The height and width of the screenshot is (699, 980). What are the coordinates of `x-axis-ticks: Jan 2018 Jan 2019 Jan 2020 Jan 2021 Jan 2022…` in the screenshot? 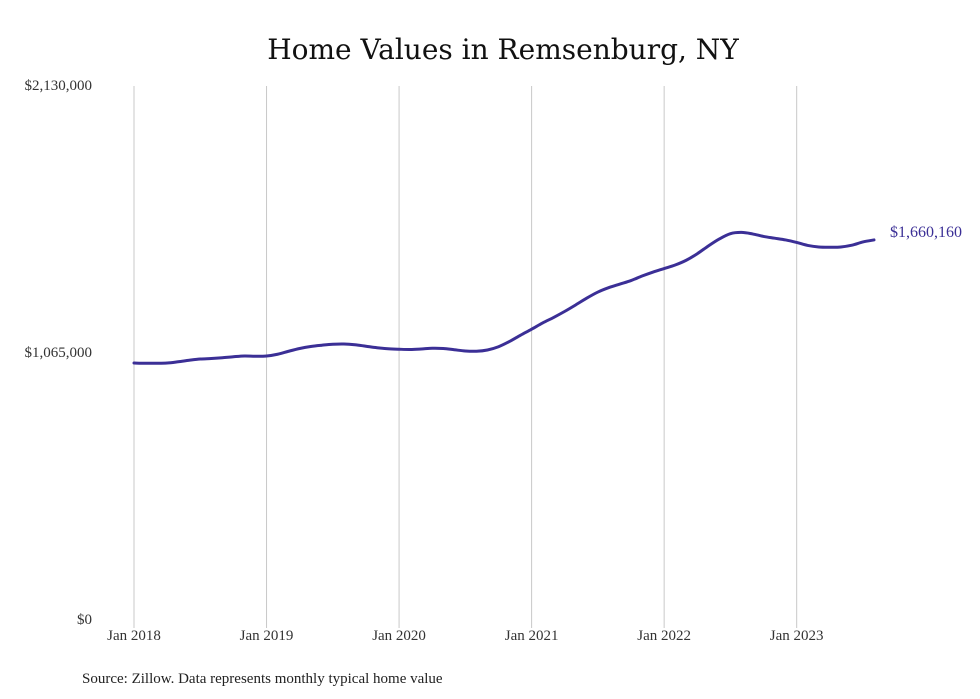 It's located at (465, 636).